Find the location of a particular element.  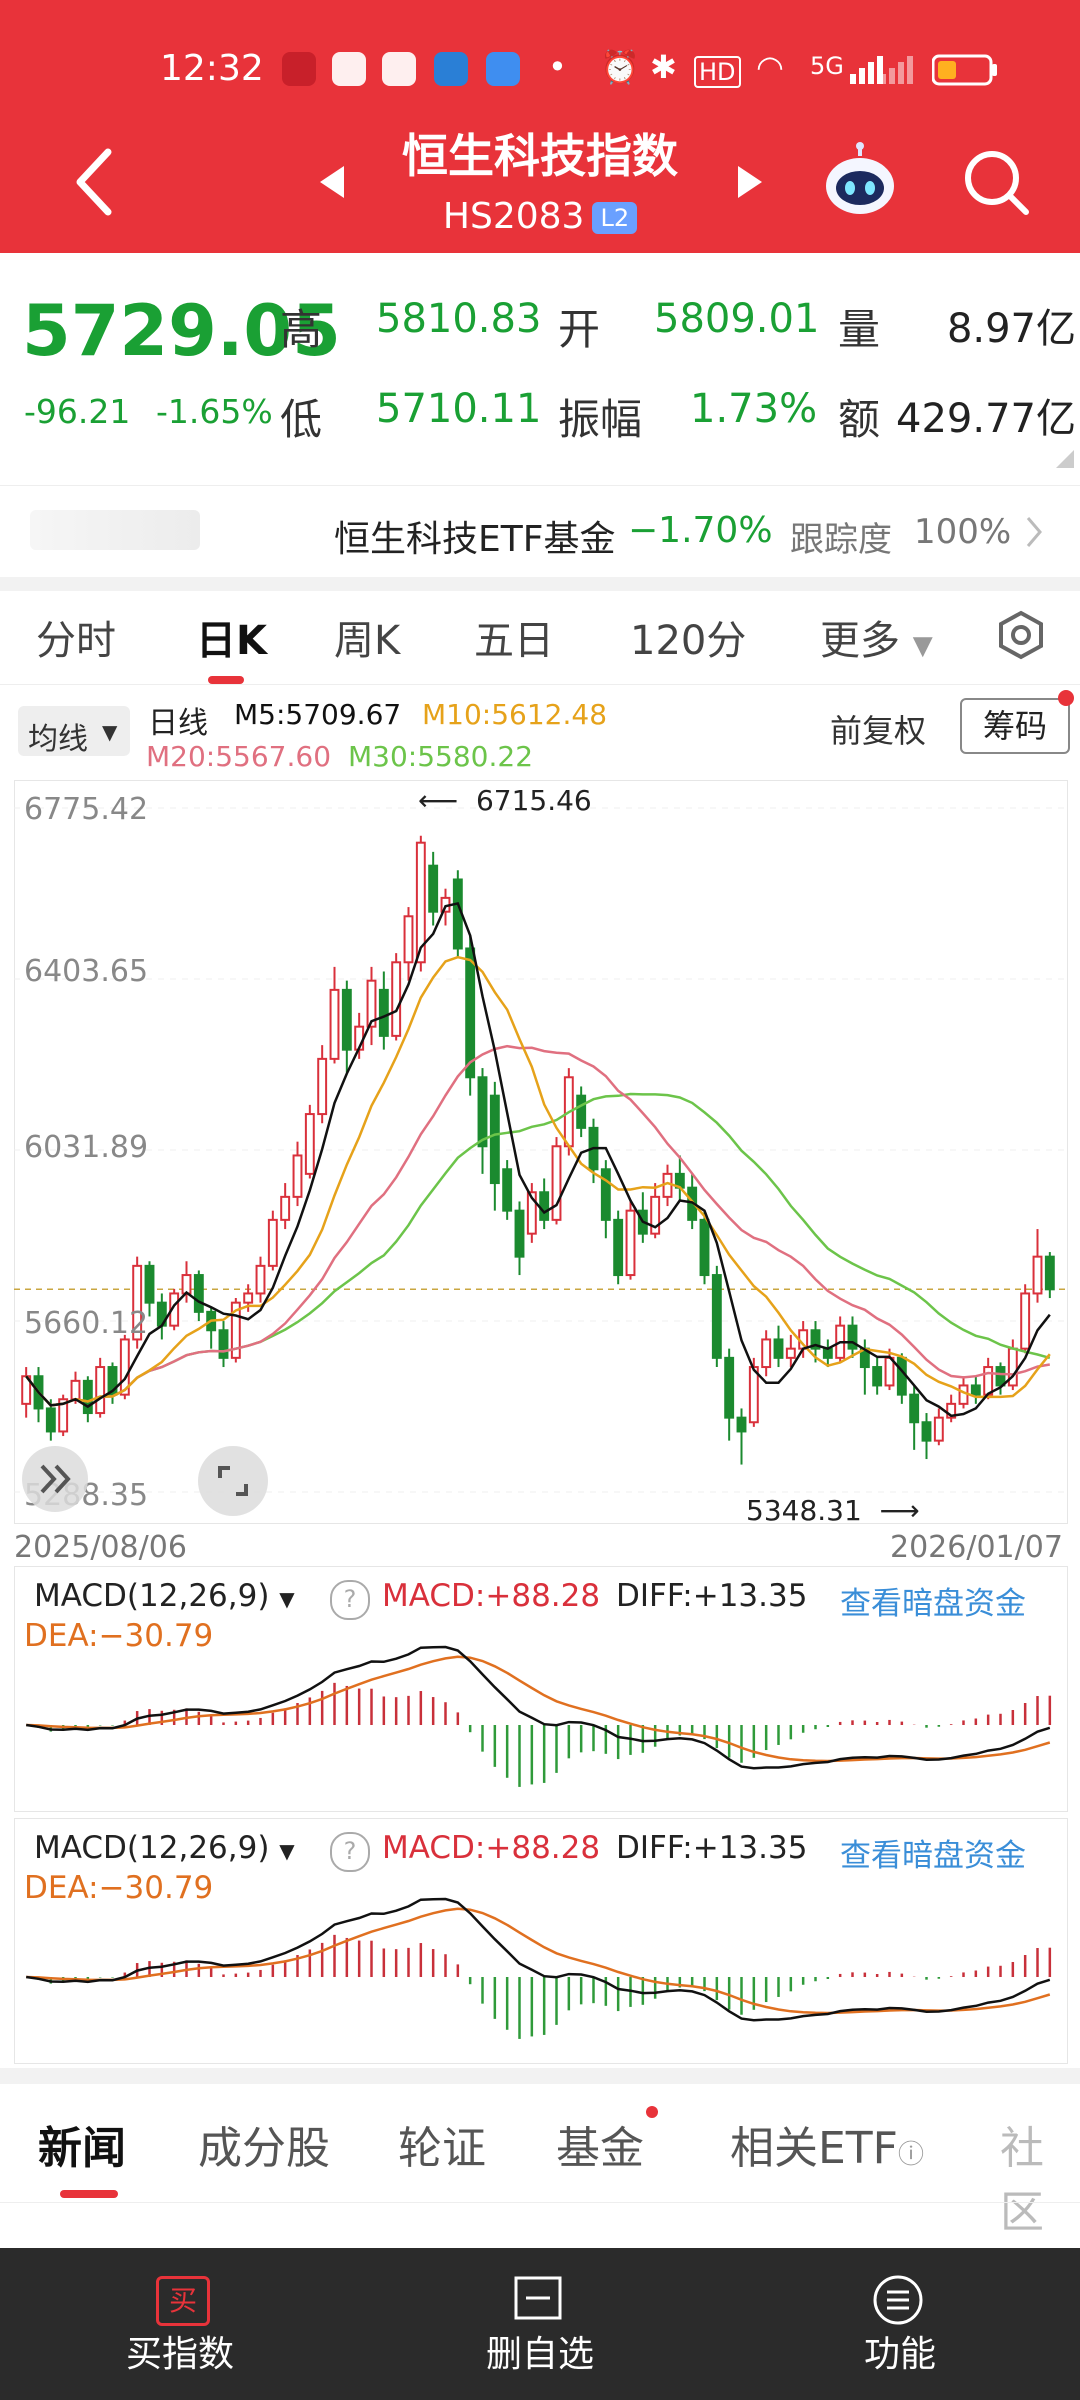

status-time: 12:32 is located at coordinates (212, 68).